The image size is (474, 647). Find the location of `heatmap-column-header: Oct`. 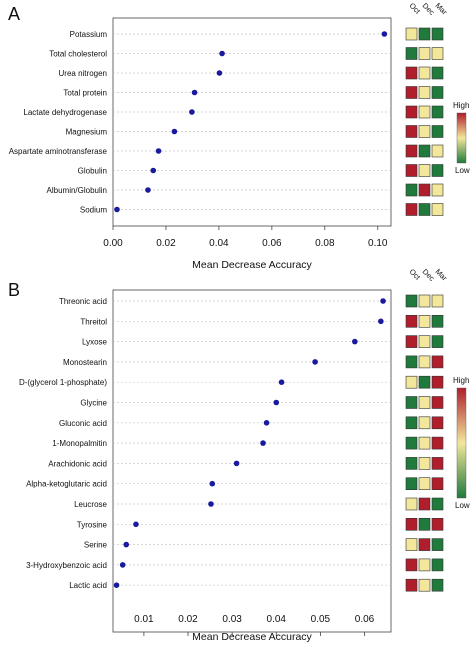

heatmap-column-header: Oct is located at coordinates (415, 274).